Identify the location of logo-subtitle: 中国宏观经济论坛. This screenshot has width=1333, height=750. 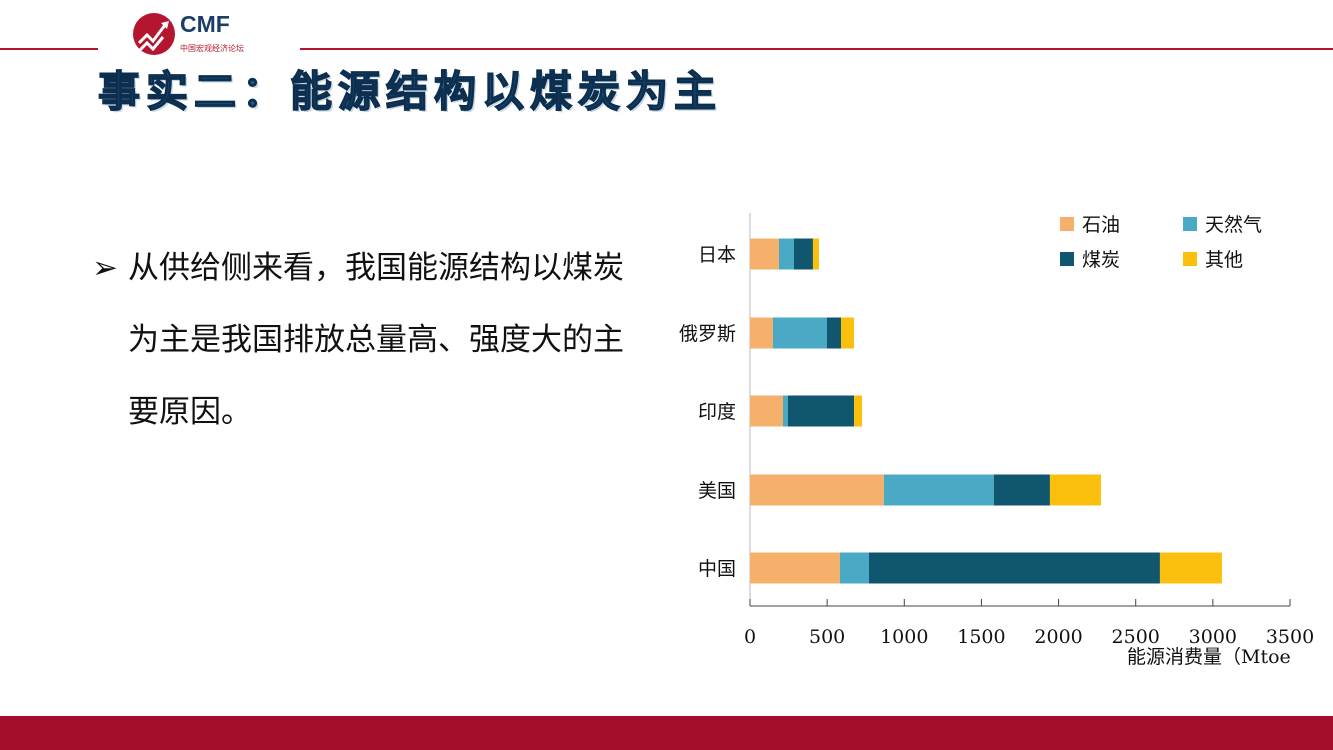
(212, 48).